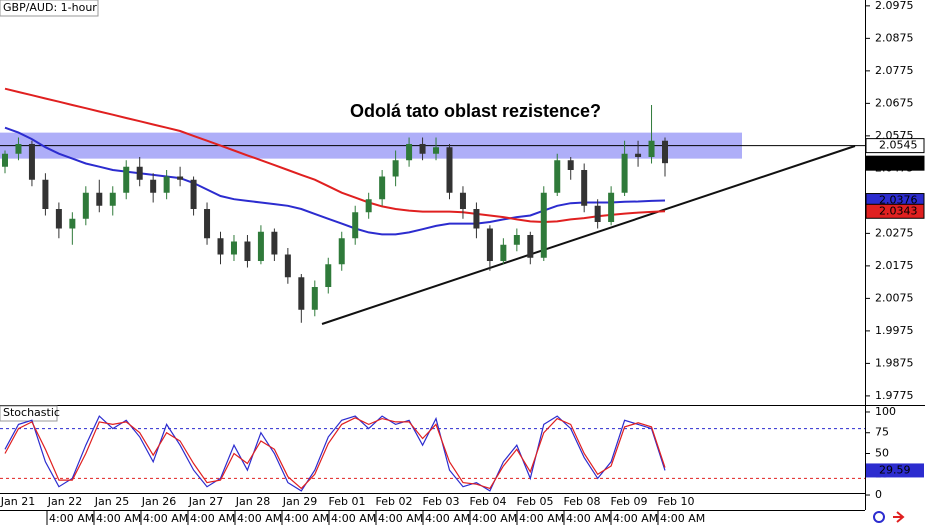  I want to click on indicator-line, so click(335, 453).